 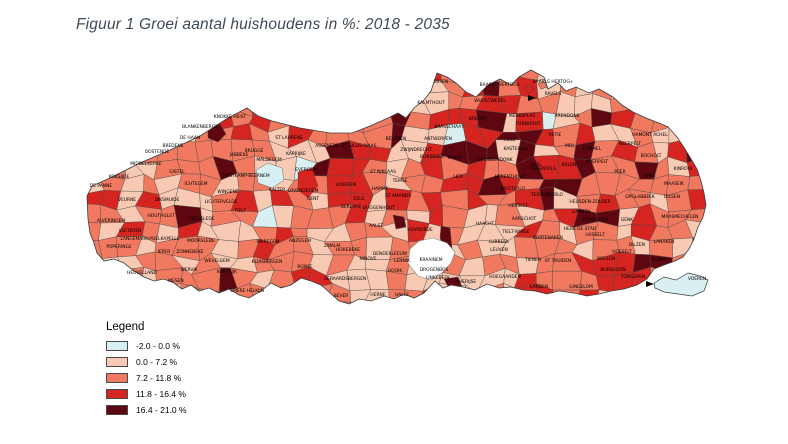 What do you see at coordinates (227, 192) in the screenshot?
I see `municipality-label: WINGENE` at bounding box center [227, 192].